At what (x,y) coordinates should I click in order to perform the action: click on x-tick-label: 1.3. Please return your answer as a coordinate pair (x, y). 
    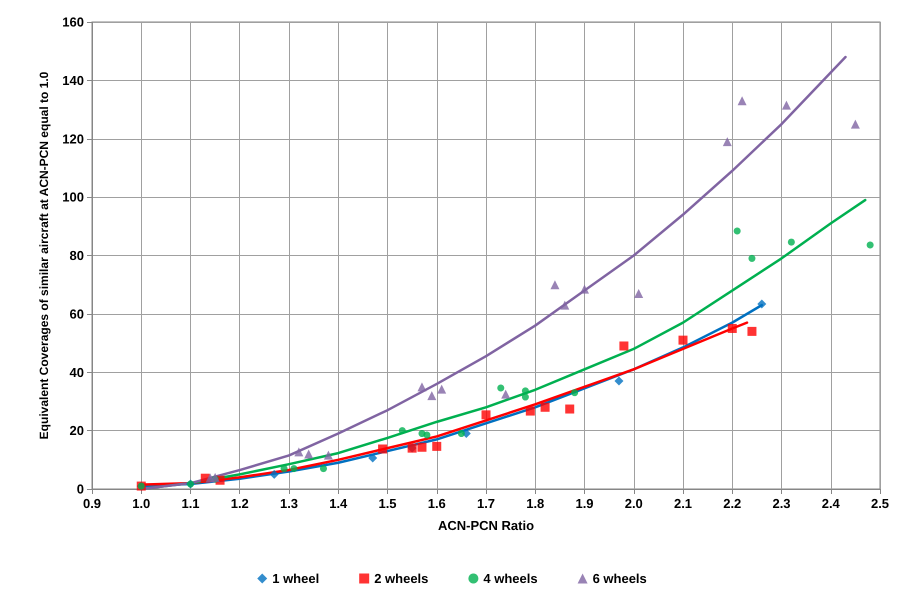
    Looking at the image, I should click on (289, 503).